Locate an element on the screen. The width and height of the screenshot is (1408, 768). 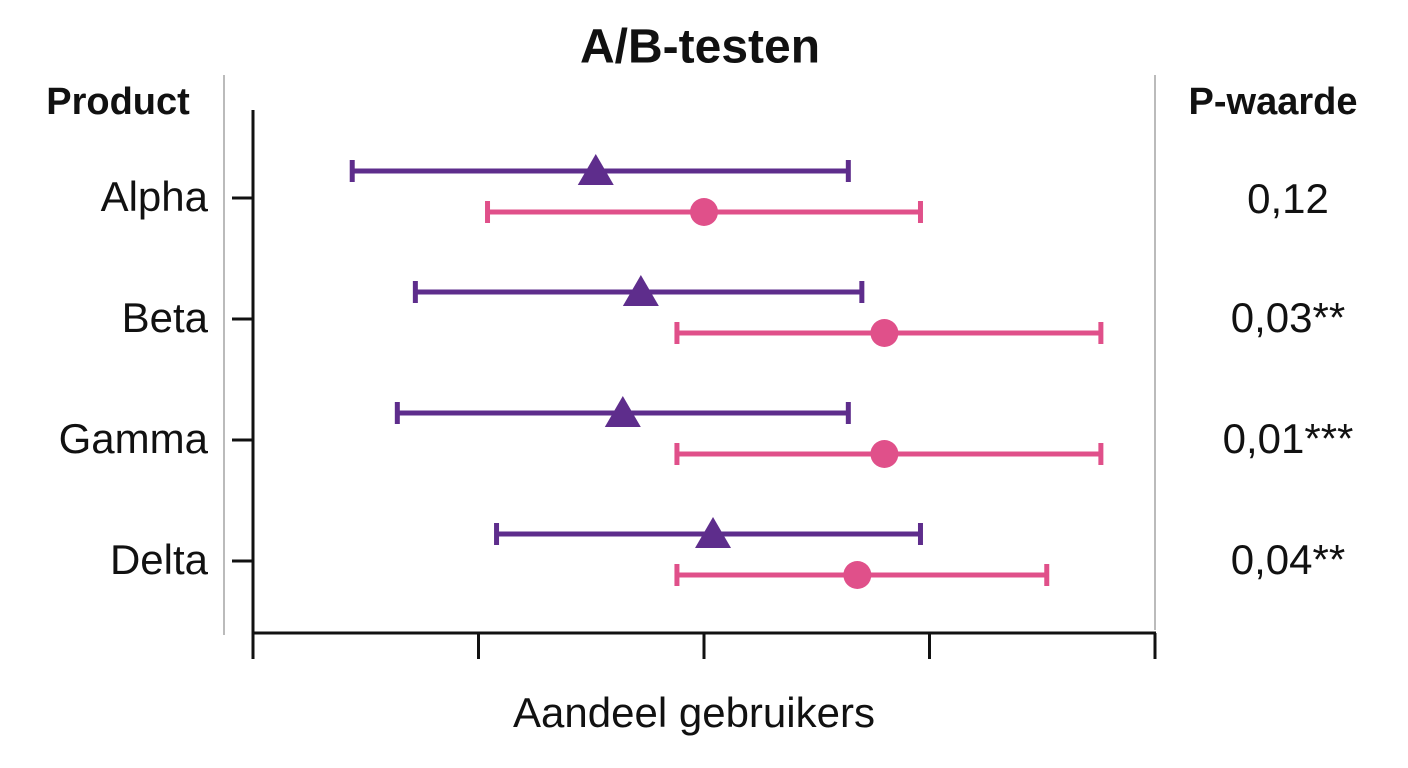
row-header: Product is located at coordinates (118, 102).